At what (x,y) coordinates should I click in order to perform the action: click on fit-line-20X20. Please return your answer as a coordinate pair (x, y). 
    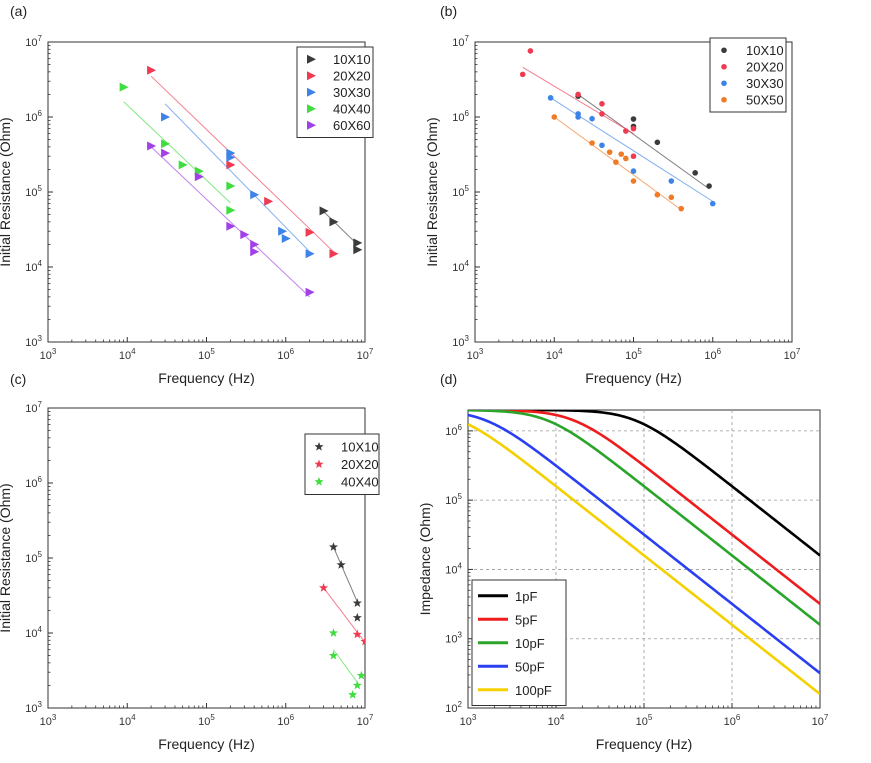
    Looking at the image, I should click on (242, 164).